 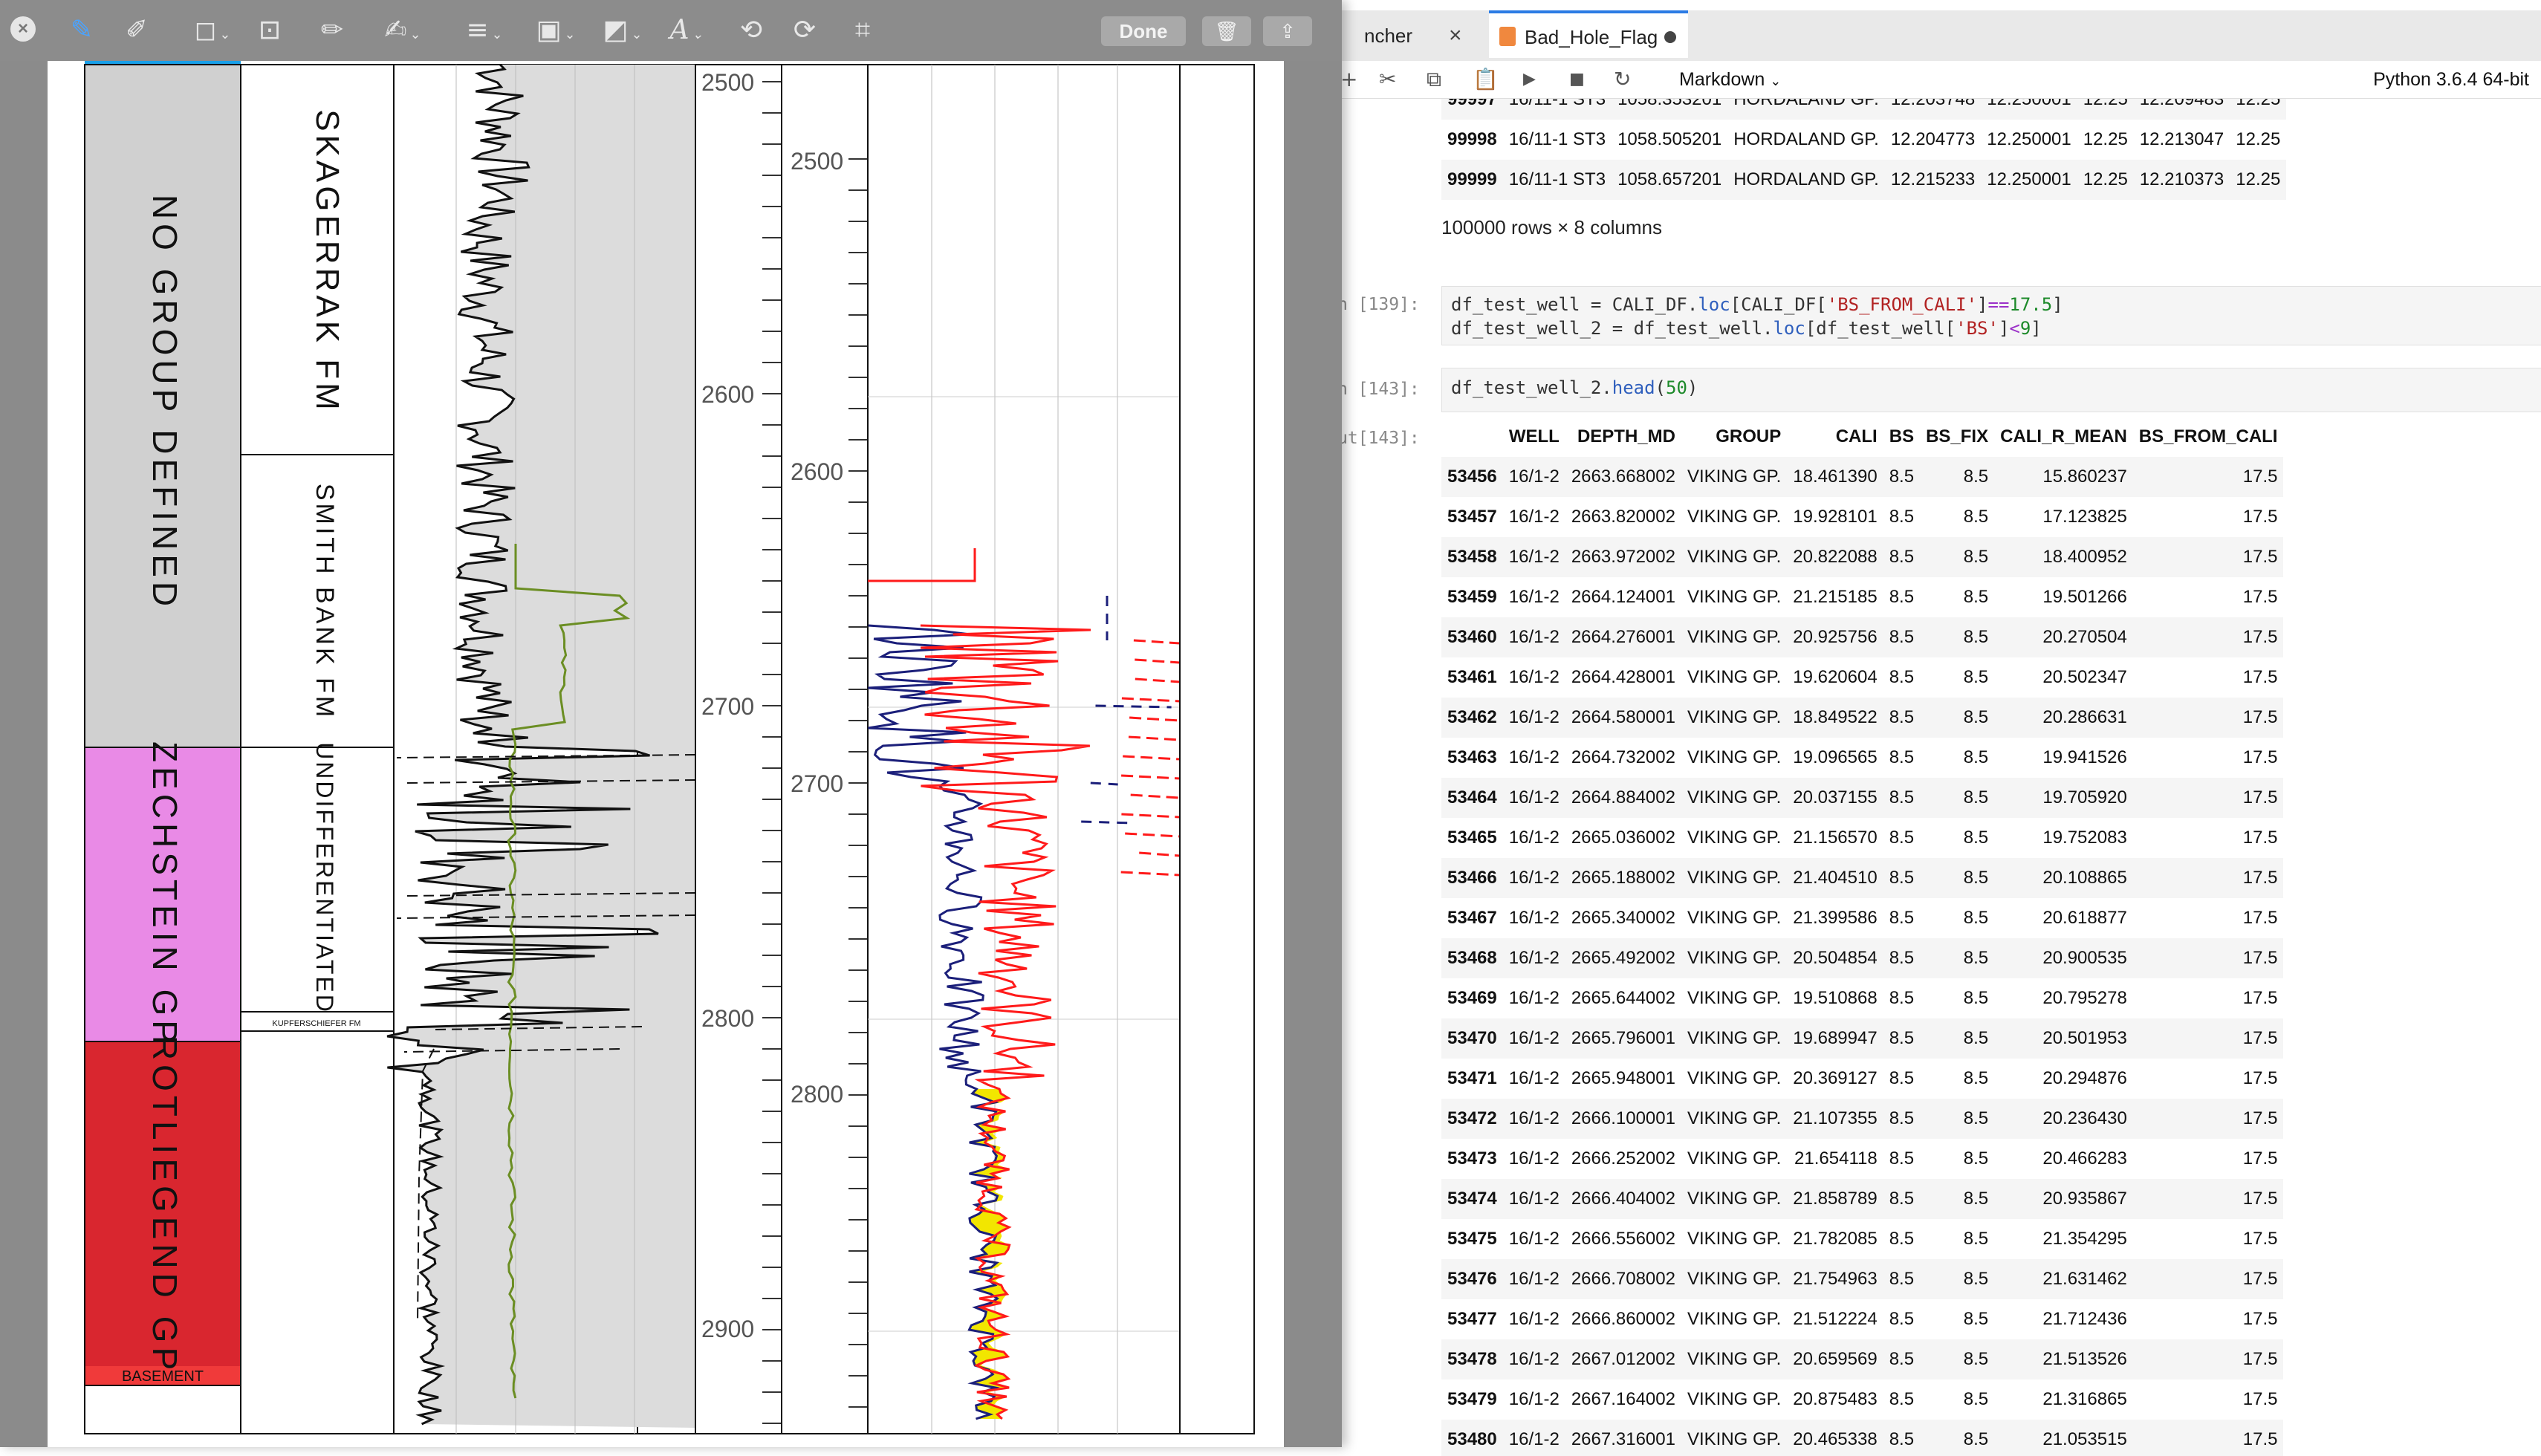 I want to click on run-icon: ▶, so click(x=1529, y=79).